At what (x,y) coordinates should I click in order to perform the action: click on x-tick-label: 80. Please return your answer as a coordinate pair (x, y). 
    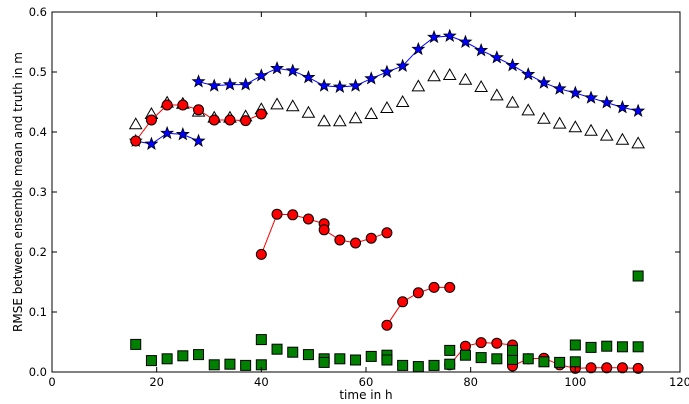
    Looking at the image, I should click on (470, 382).